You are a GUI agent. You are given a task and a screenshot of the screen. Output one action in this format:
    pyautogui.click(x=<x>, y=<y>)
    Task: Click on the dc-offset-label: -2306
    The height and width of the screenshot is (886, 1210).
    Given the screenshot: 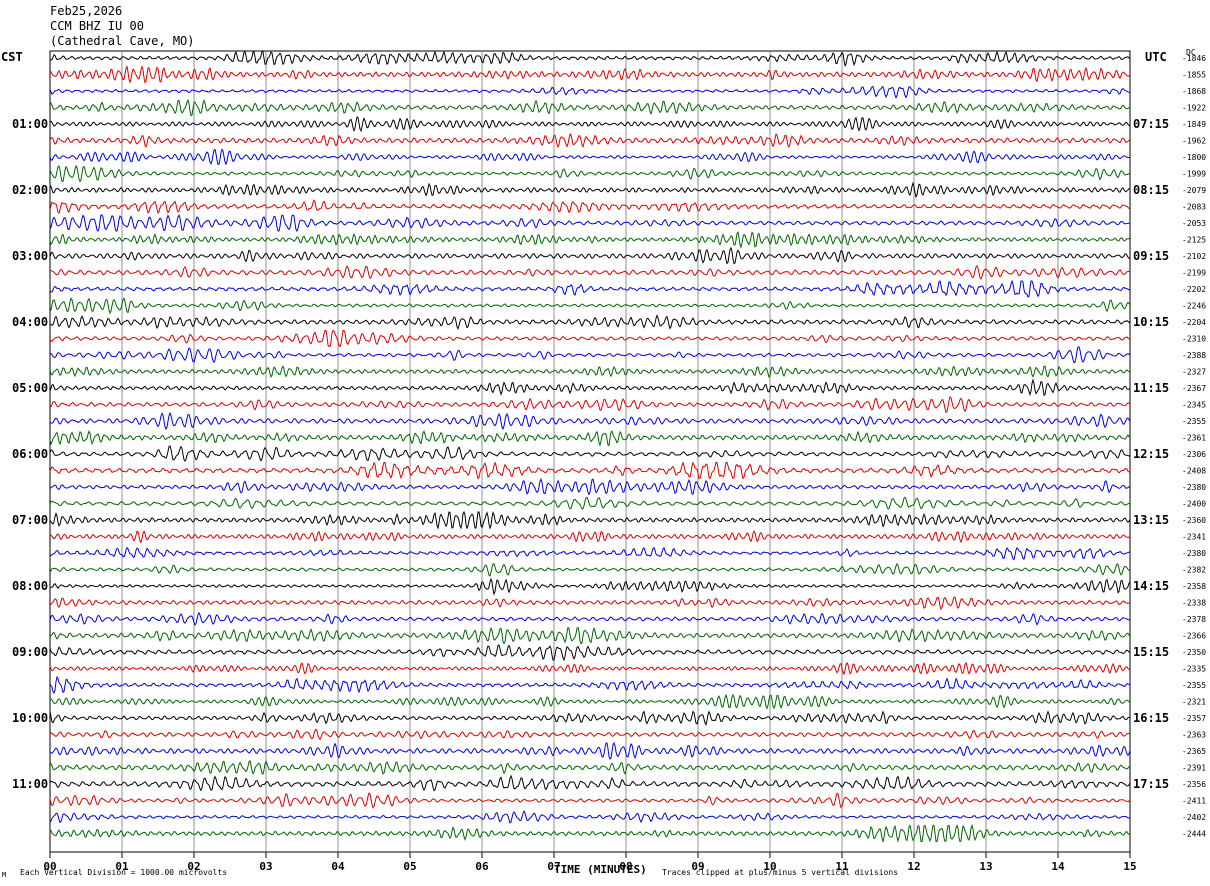 What is the action you would take?
    pyautogui.click(x=1194, y=454)
    